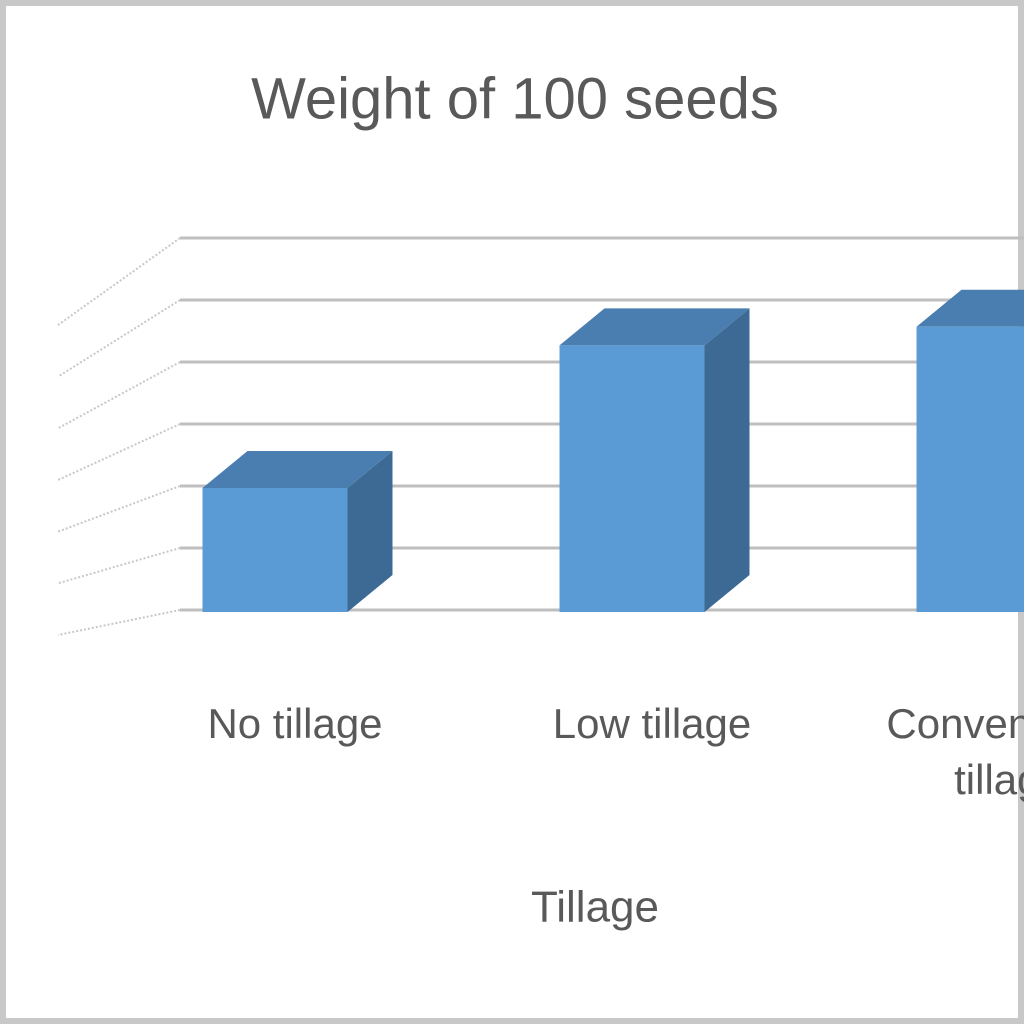  I want to click on x-axis-title: Tillage, so click(595, 907).